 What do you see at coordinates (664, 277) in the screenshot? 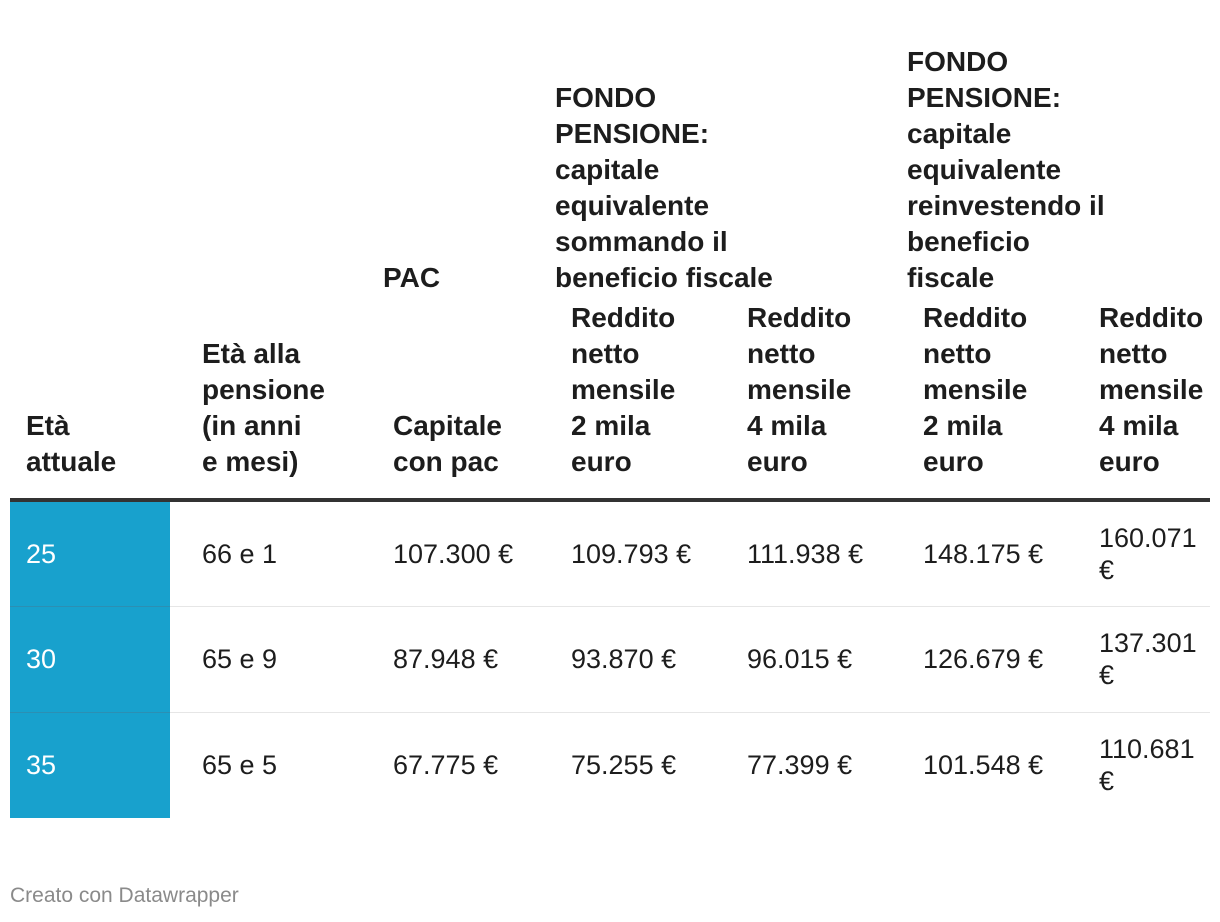
I see `header-line: beneficio fiscale` at bounding box center [664, 277].